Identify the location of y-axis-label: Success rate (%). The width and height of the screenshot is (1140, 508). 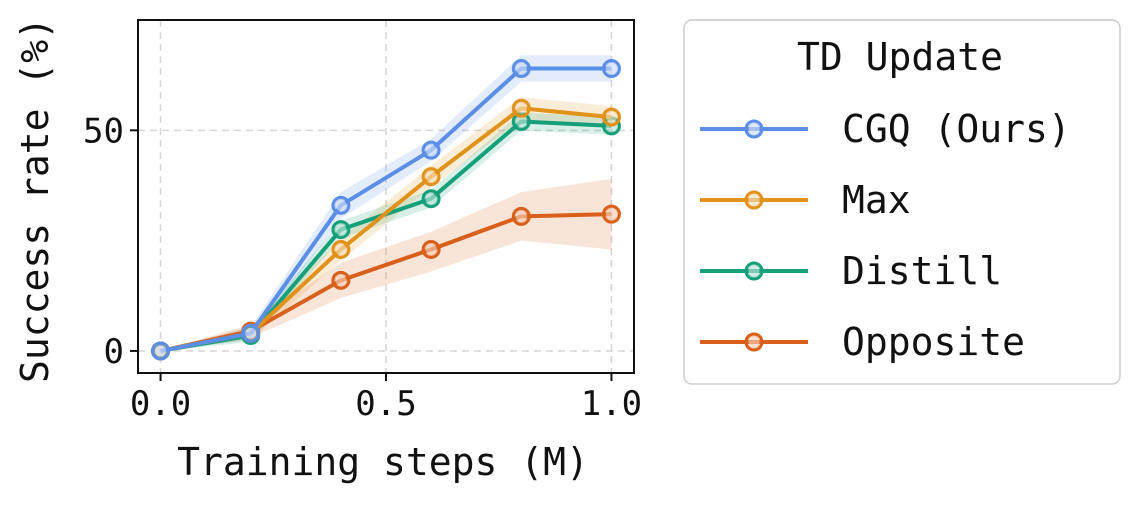
(35, 200).